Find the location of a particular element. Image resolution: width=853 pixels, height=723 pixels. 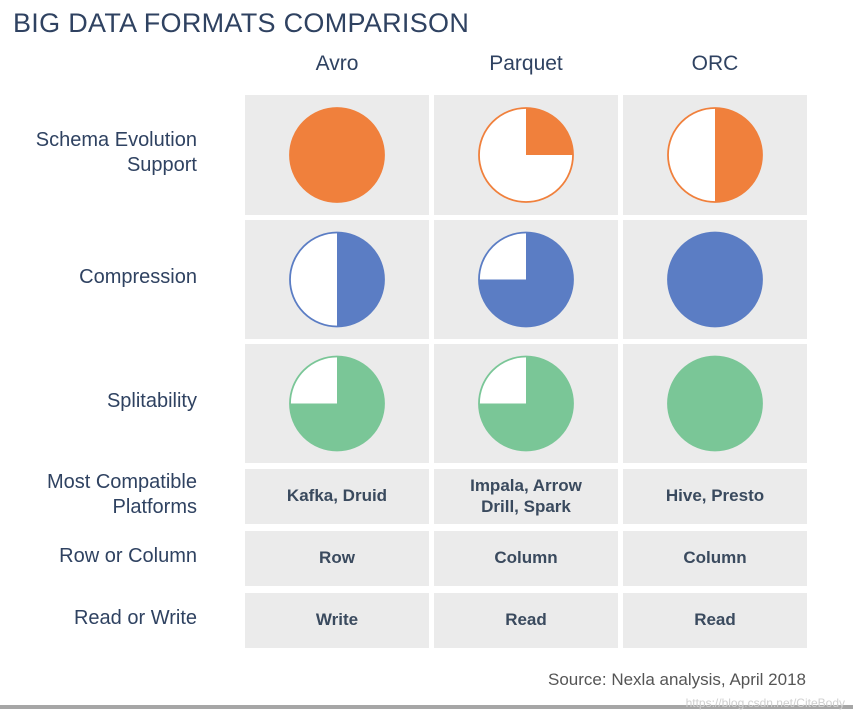

row-label: Most Compatible Platforms is located at coordinates (122, 495).